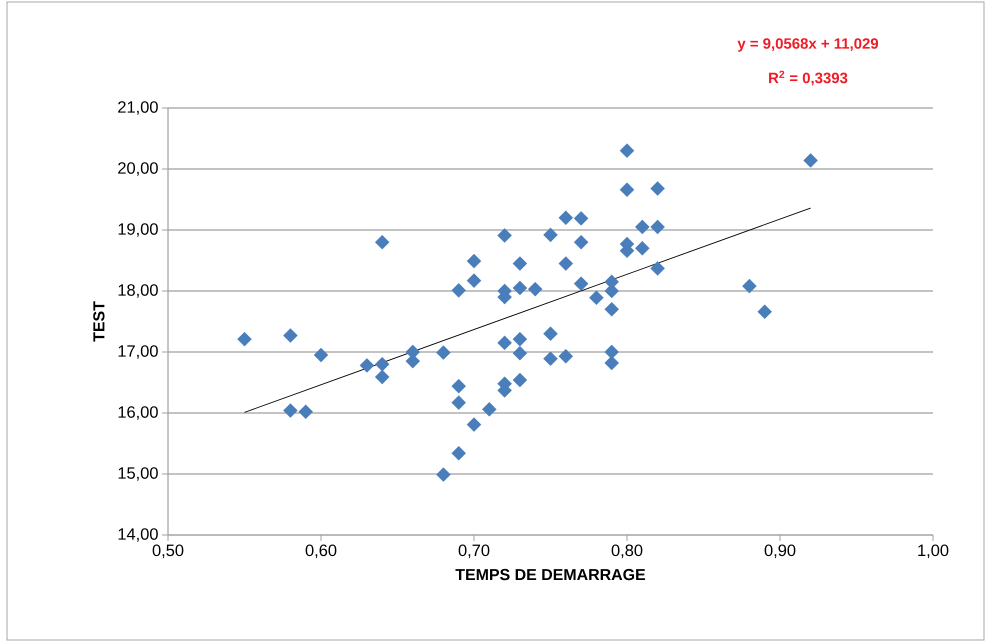 Image resolution: width=986 pixels, height=642 pixels. I want to click on x-tick-label: 0,60, so click(321, 551).